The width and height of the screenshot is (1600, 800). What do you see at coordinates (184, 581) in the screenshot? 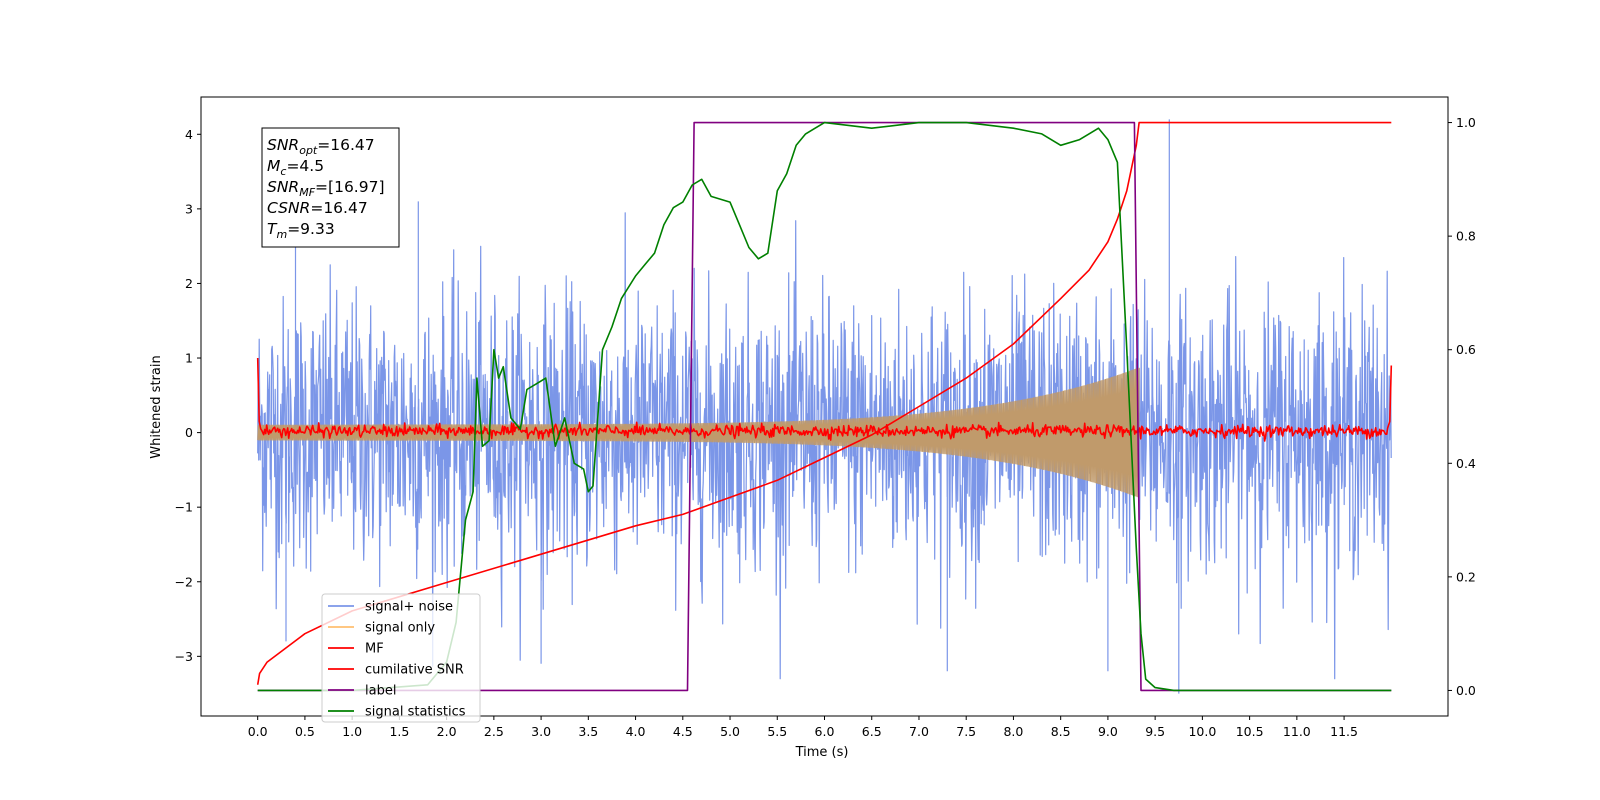
I see `y-tick-label: −2` at bounding box center [184, 581].